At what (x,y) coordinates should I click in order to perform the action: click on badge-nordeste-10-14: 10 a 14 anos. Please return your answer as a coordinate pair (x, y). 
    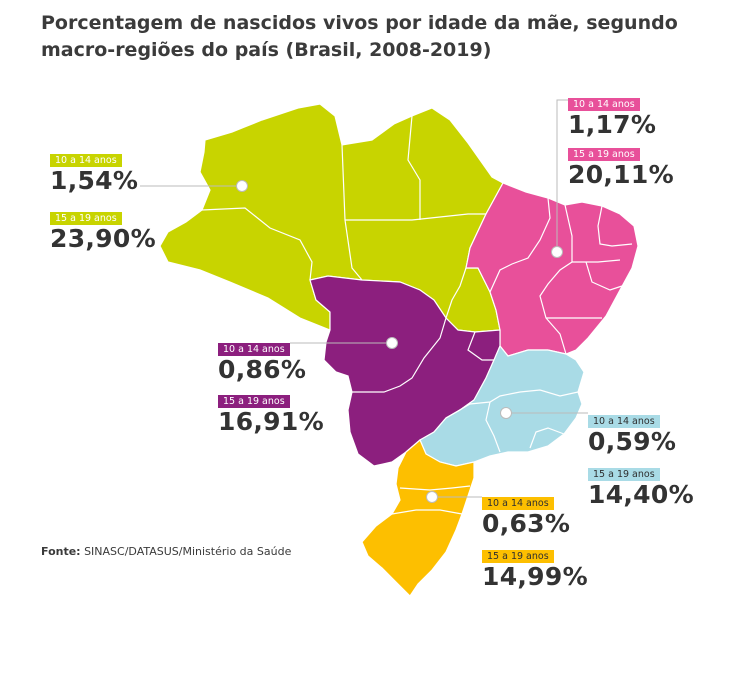
    Looking at the image, I should click on (604, 104).